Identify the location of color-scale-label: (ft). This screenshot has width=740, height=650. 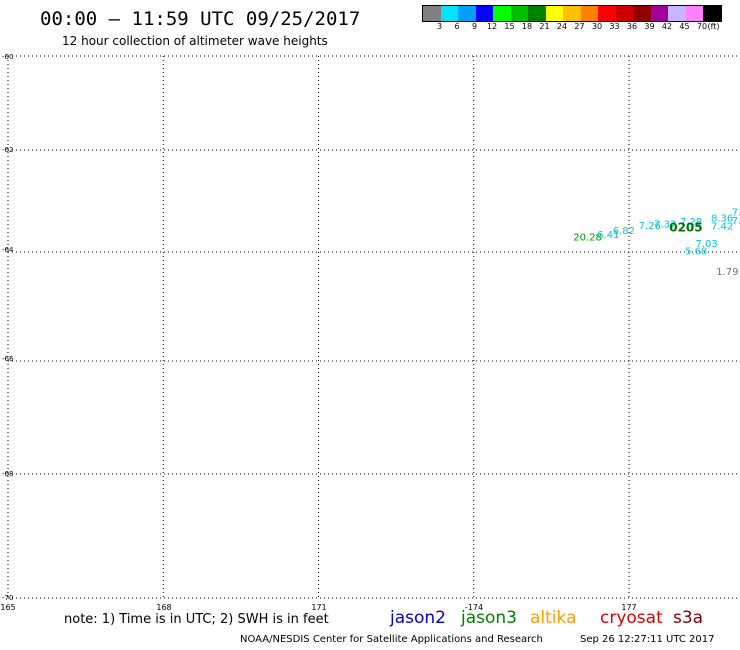
(713, 26).